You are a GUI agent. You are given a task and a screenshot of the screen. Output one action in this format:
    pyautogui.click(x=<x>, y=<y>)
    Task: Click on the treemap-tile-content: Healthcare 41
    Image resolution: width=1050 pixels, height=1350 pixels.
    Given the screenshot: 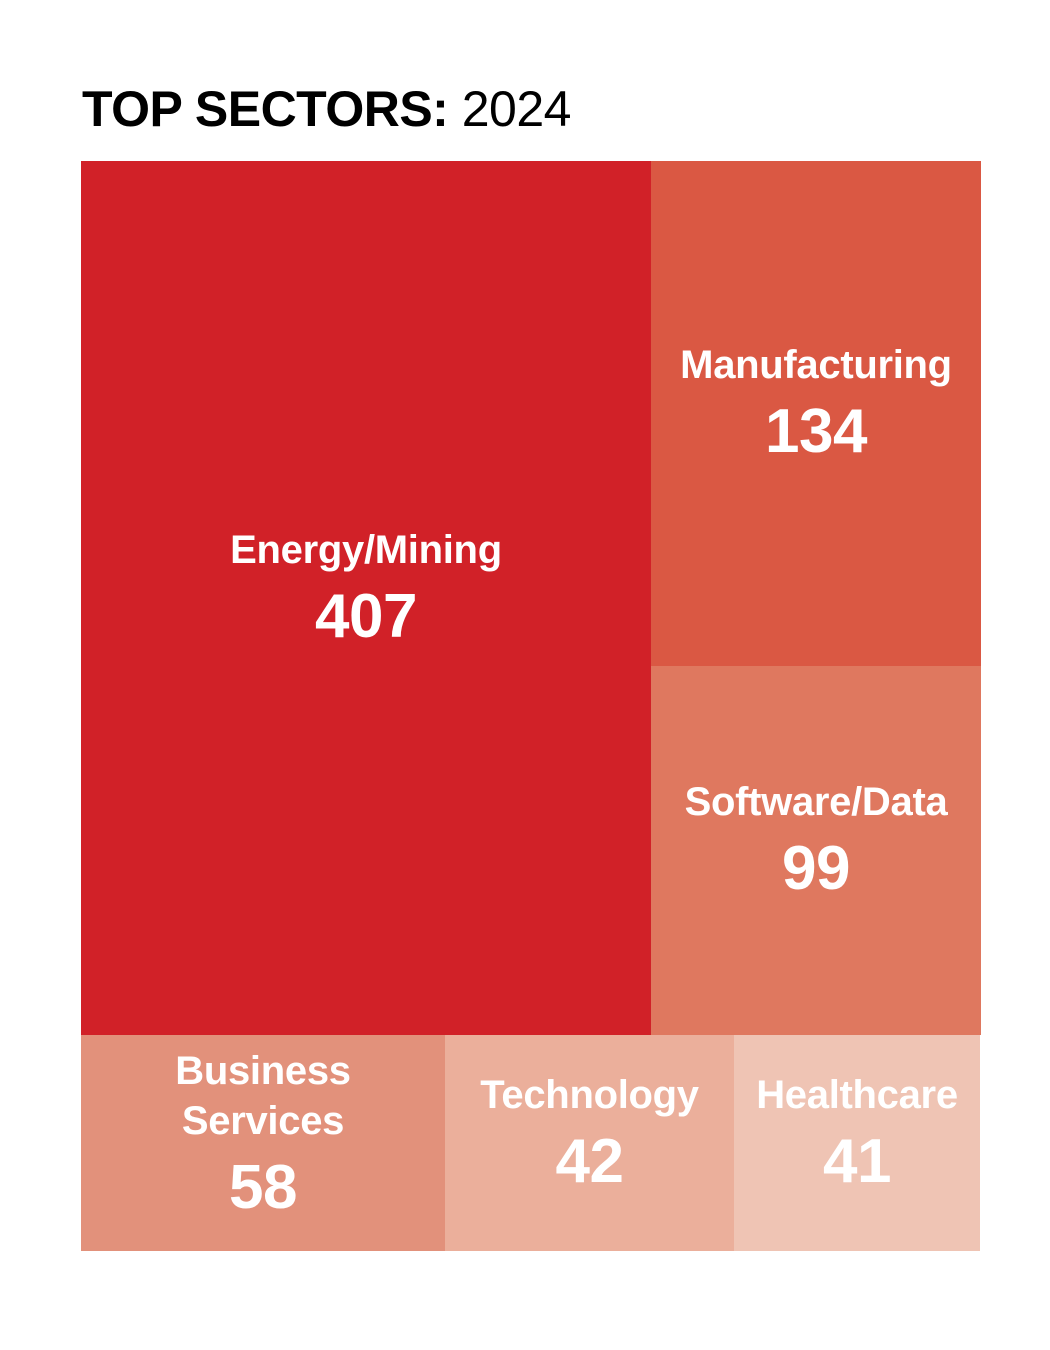 What is the action you would take?
    pyautogui.click(x=857, y=1135)
    